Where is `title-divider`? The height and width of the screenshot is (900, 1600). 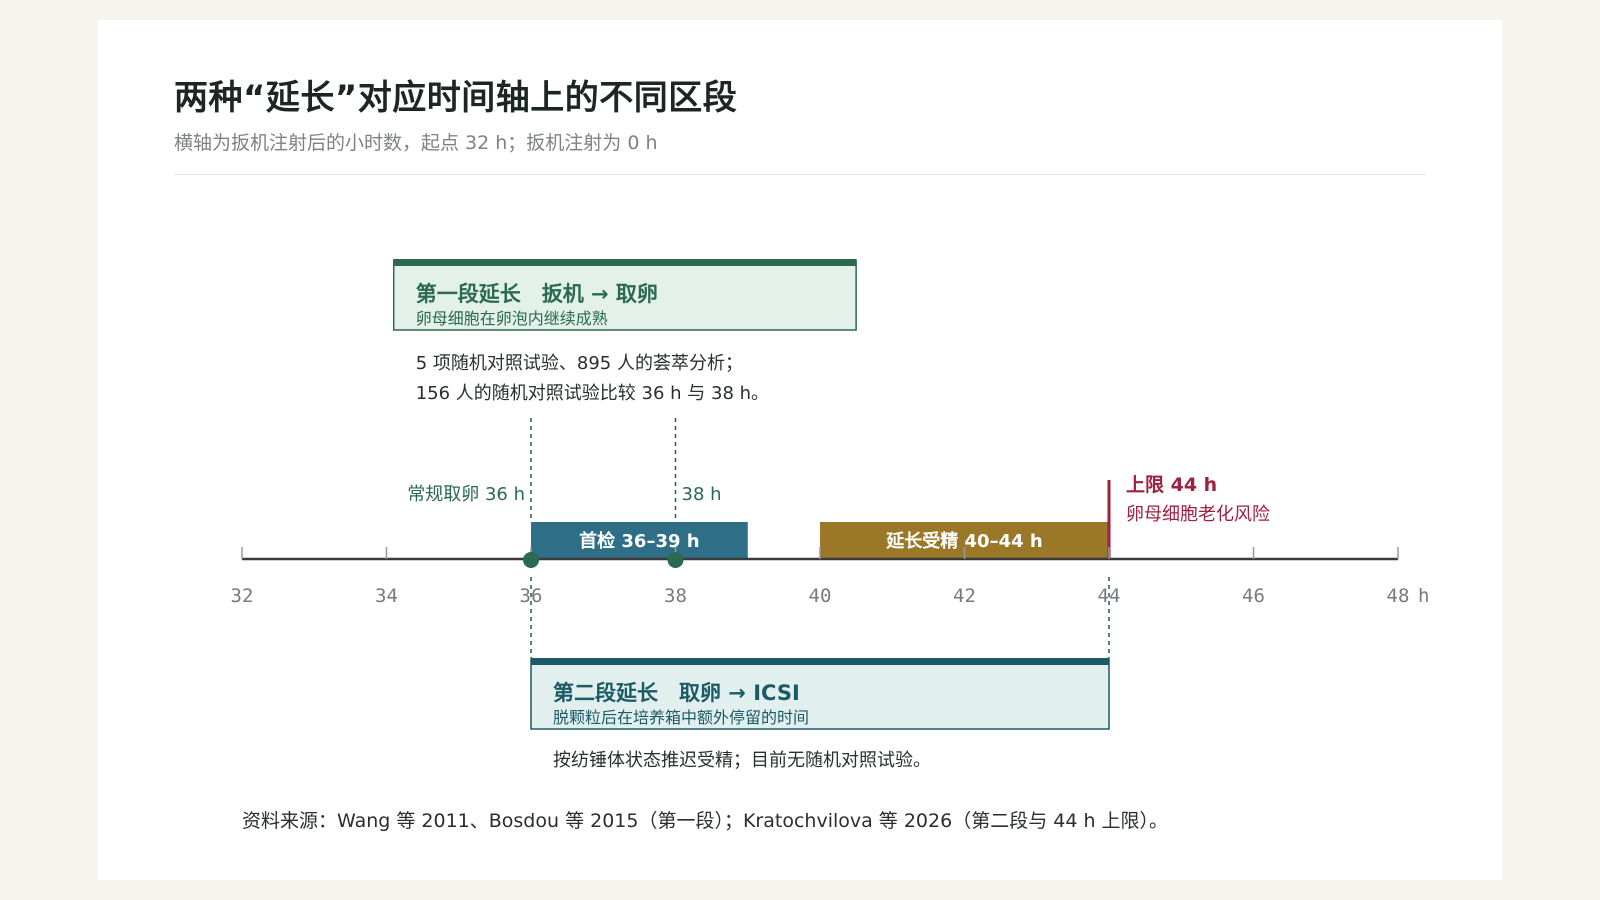
title-divider is located at coordinates (800, 174).